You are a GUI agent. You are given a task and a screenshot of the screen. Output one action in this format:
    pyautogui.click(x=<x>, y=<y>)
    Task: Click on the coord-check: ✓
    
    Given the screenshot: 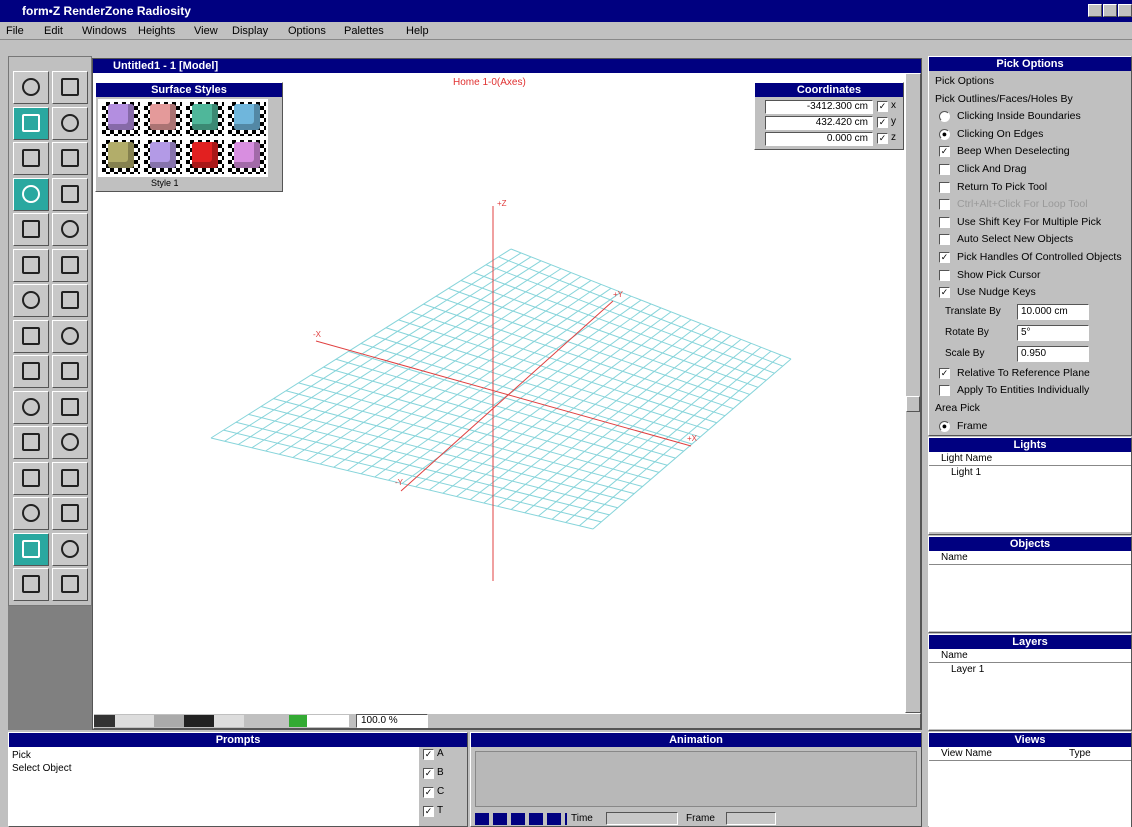 What is the action you would take?
    pyautogui.click(x=882, y=122)
    